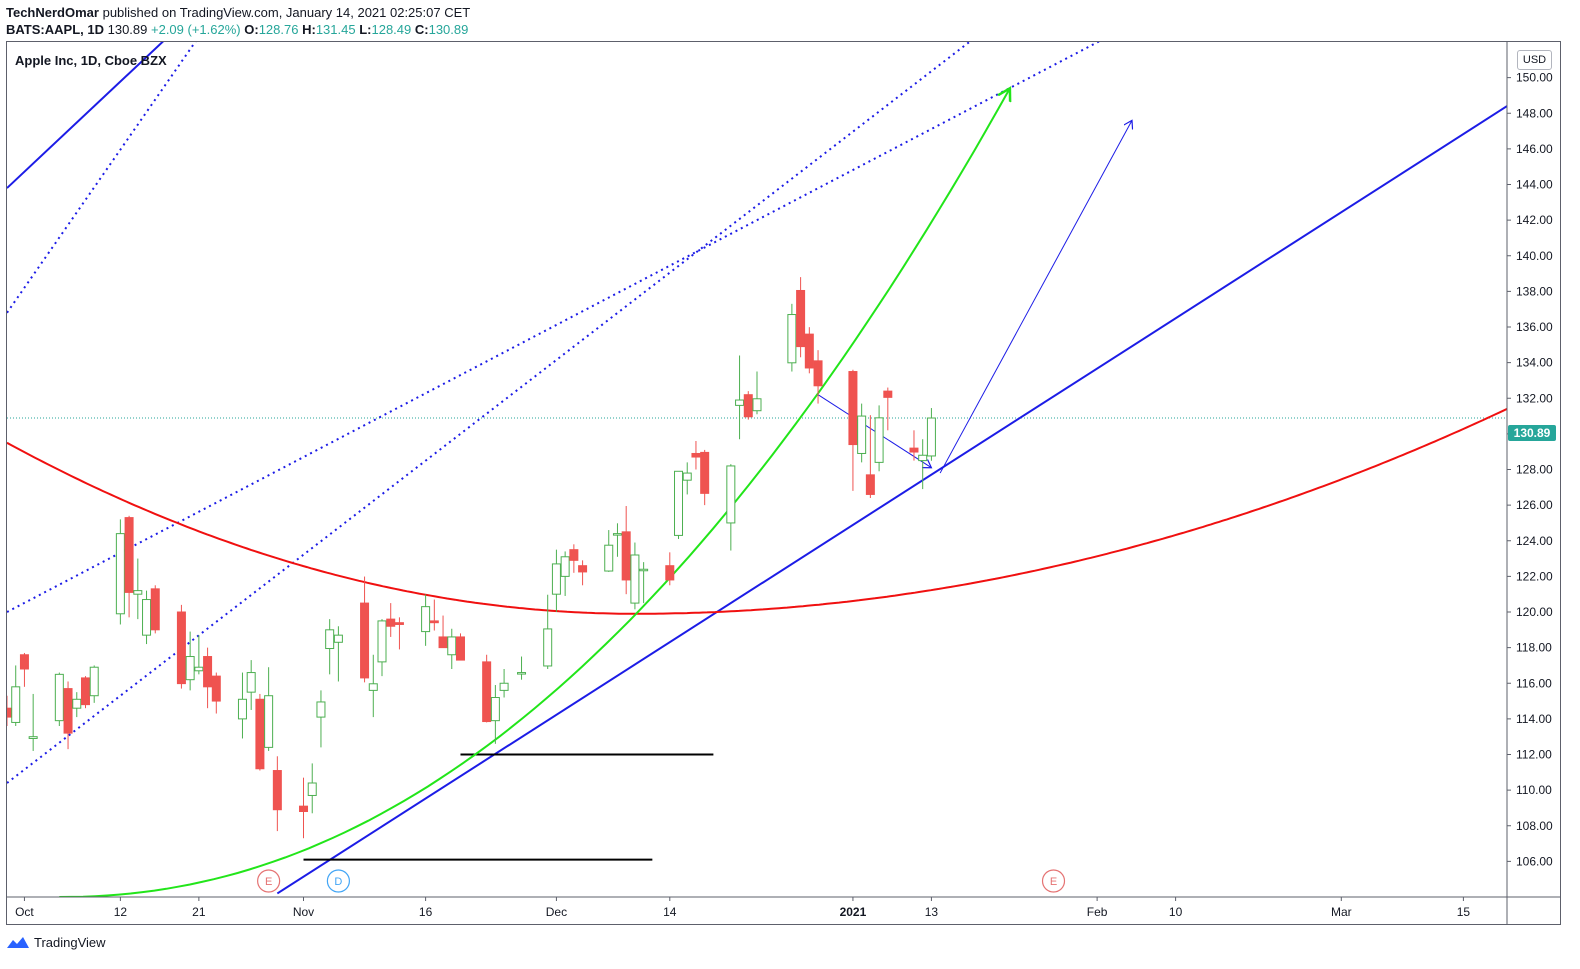 The width and height of the screenshot is (1580, 969). Describe the element at coordinates (1534, 505) in the screenshot. I see `y-tick-label: 126.00` at that location.